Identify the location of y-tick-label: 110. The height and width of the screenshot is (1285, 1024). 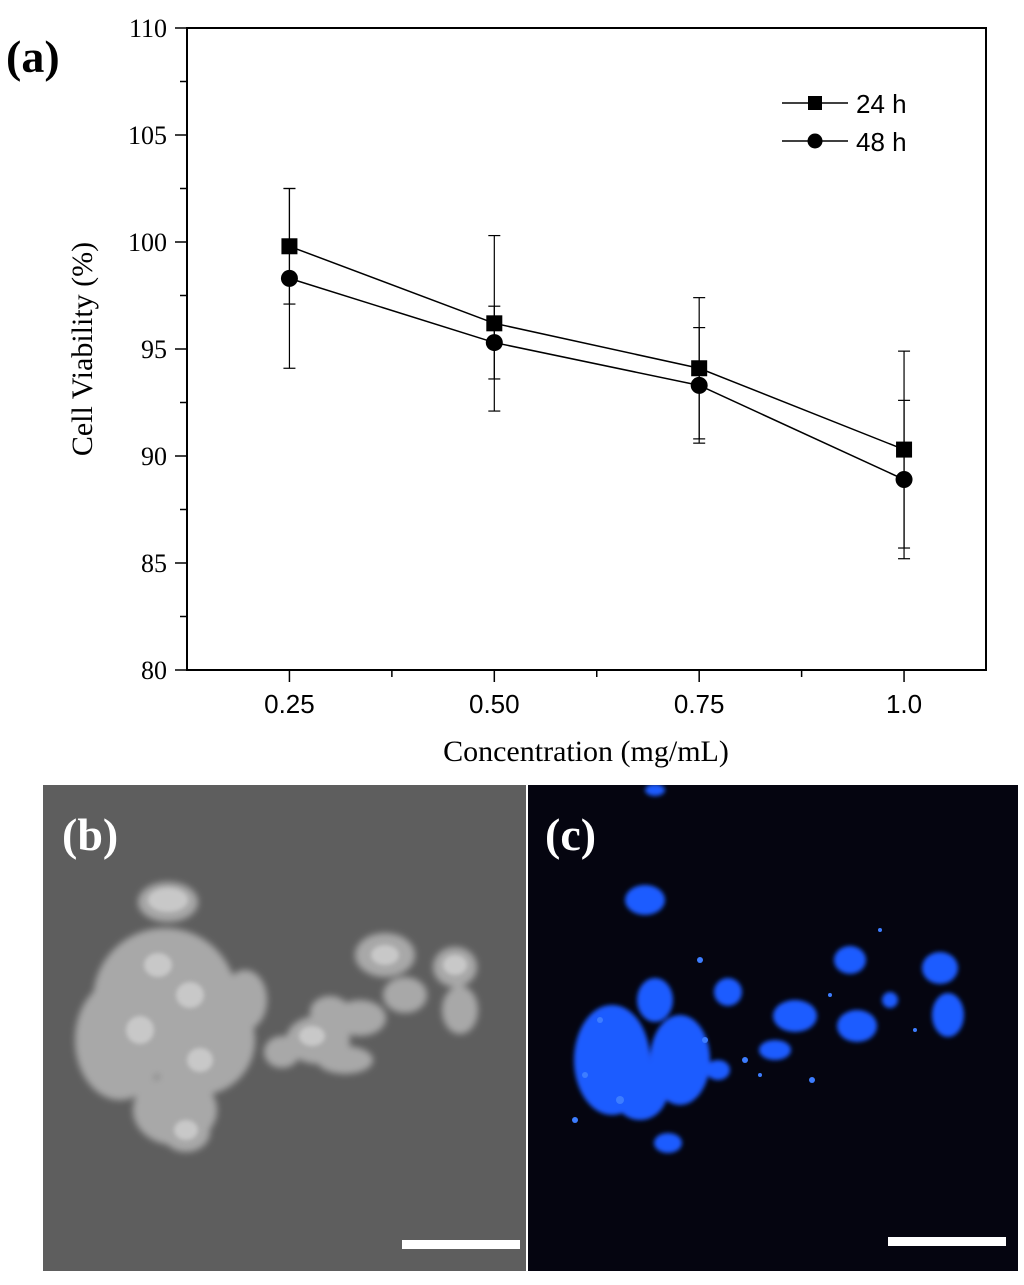
(148, 28).